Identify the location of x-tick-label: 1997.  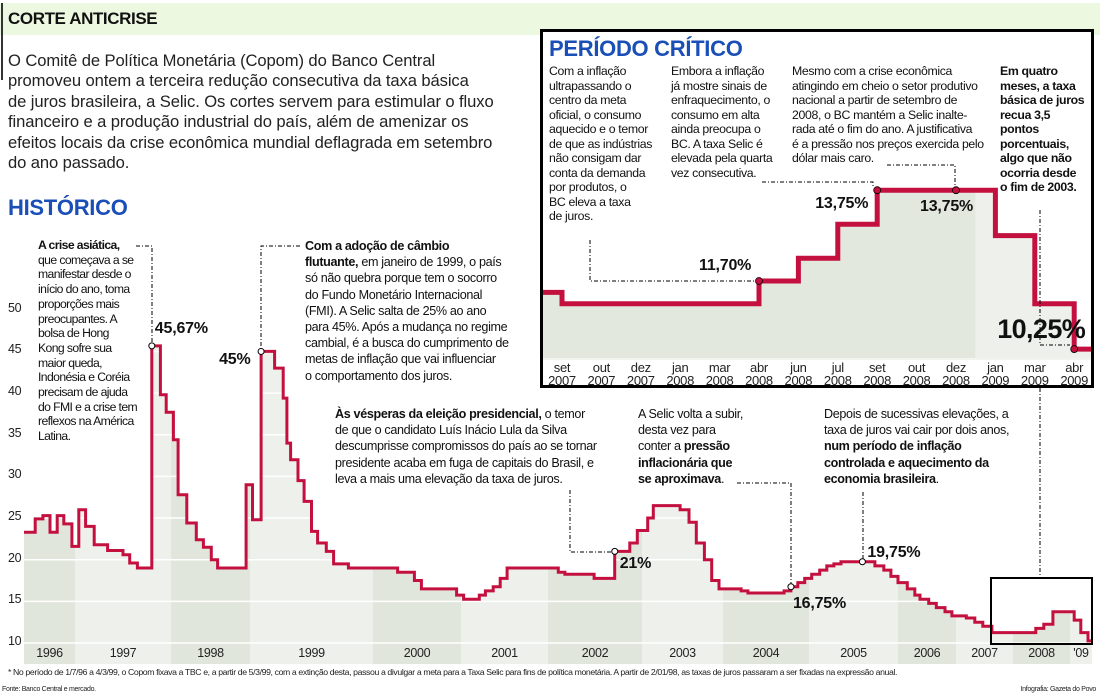
(123, 653).